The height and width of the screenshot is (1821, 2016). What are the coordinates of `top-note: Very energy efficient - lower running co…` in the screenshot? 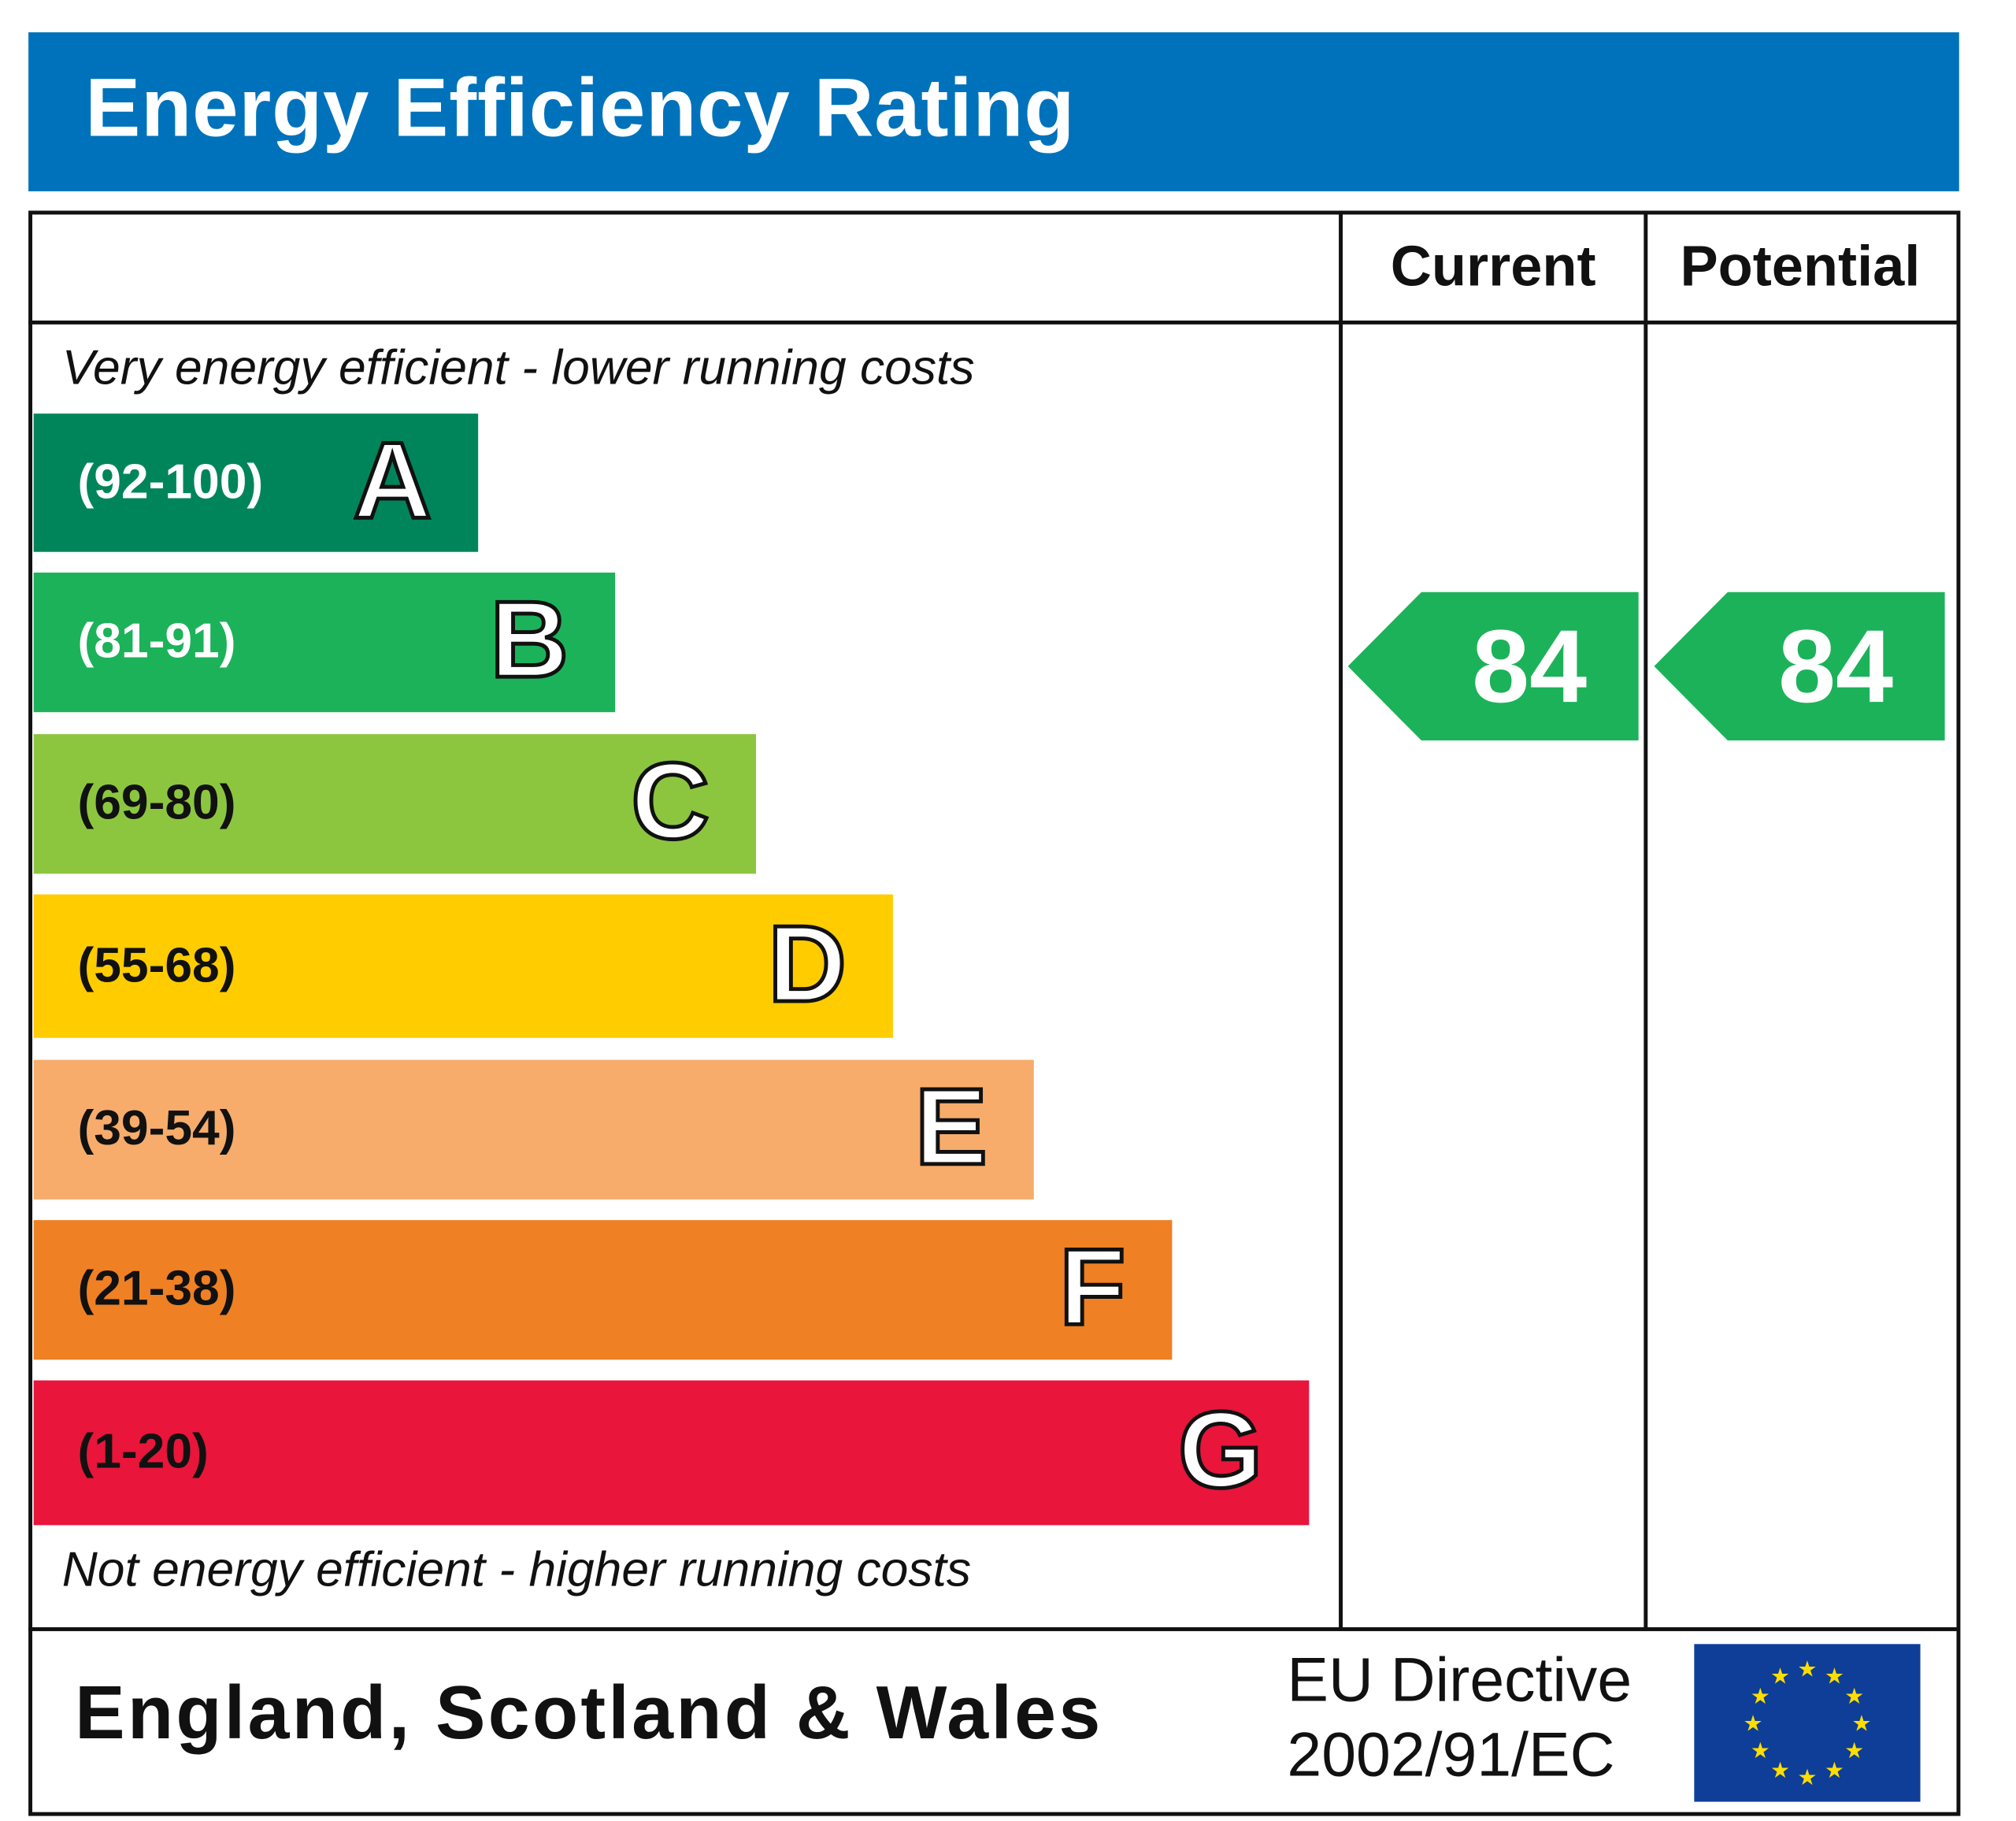 It's located at (518, 368).